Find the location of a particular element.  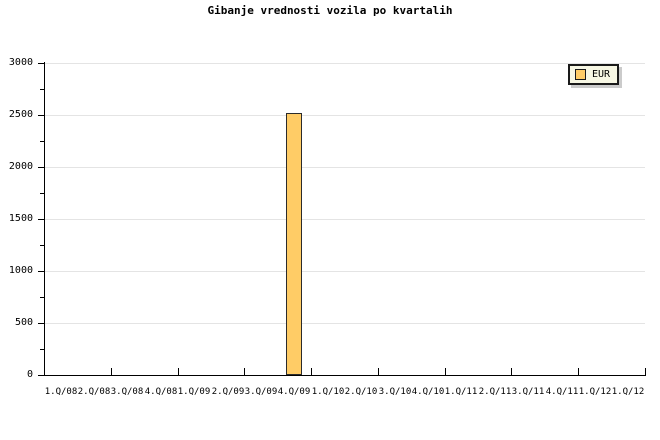

x-axis-label: 4.Q/08 is located at coordinates (161, 392).